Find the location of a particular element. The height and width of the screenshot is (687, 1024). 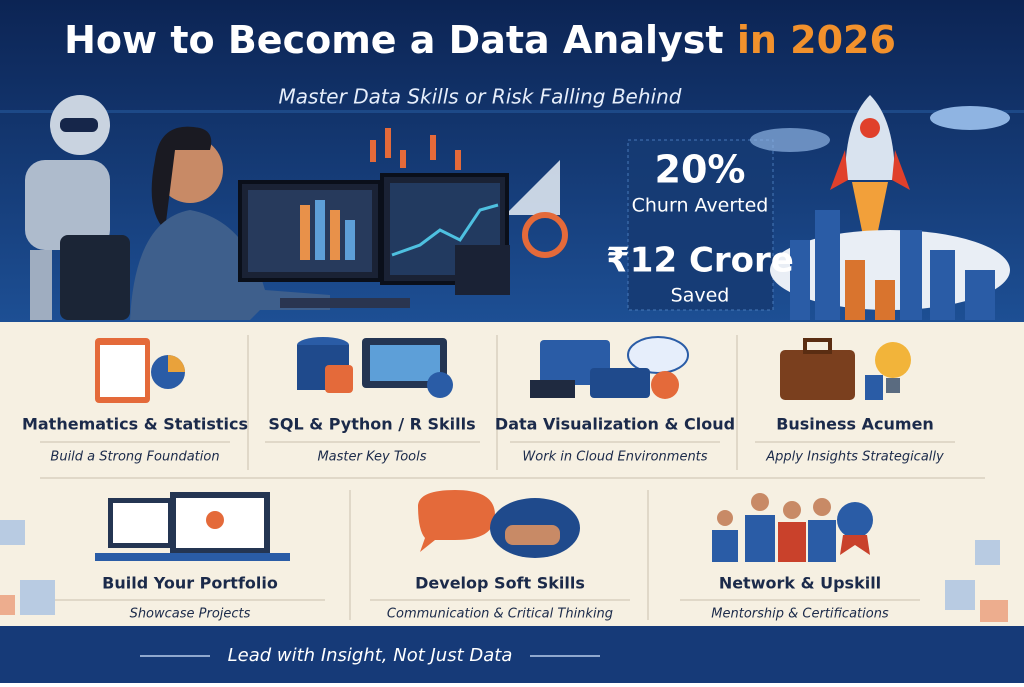

title: How to Become a Data Analyst in 2026 is located at coordinates (480, 40).